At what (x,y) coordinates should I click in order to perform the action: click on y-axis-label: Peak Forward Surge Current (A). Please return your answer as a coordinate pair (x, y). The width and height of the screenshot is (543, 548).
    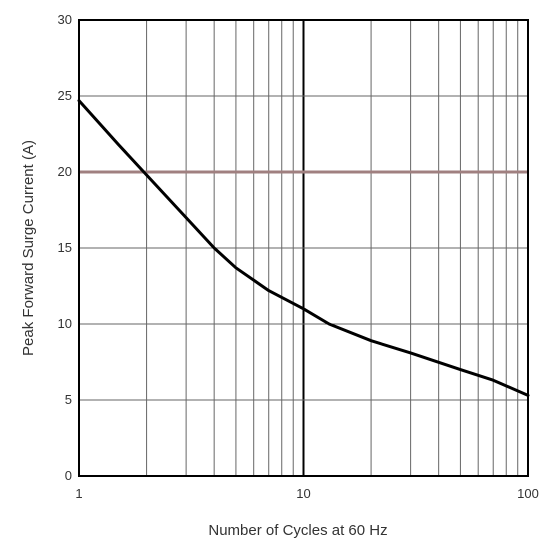
    Looking at the image, I should click on (28, 248).